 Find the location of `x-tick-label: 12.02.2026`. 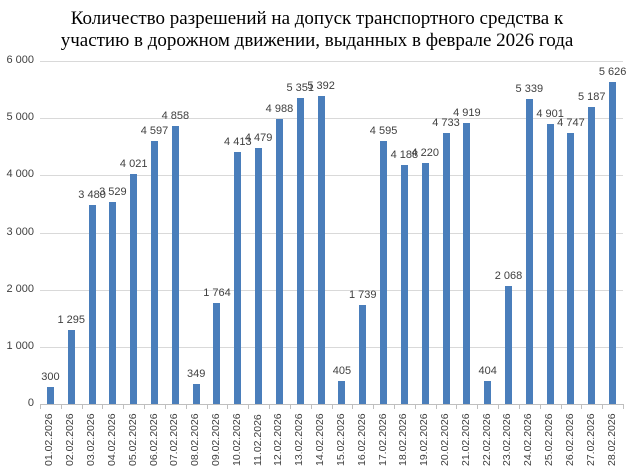

x-tick-label: 12.02.2026 is located at coordinates (278, 439).